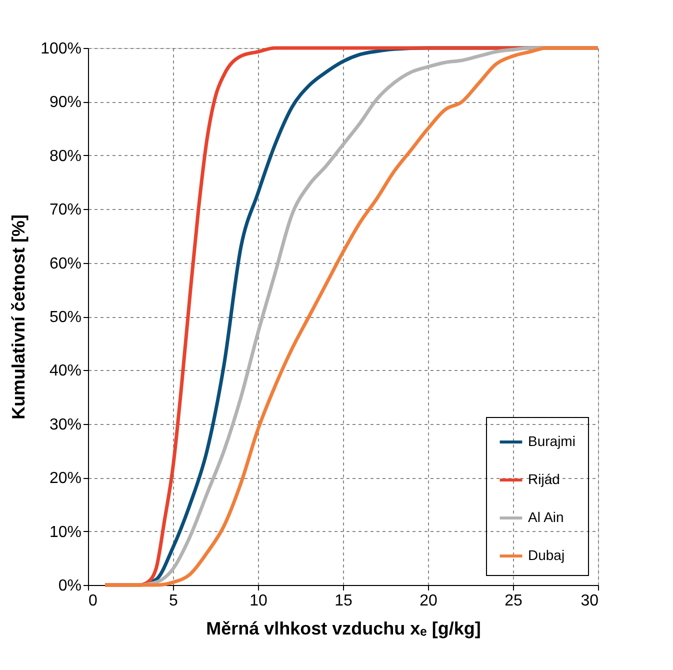 This screenshot has height=670, width=673. What do you see at coordinates (65, 263) in the screenshot?
I see `y-tick-label: 60%` at bounding box center [65, 263].